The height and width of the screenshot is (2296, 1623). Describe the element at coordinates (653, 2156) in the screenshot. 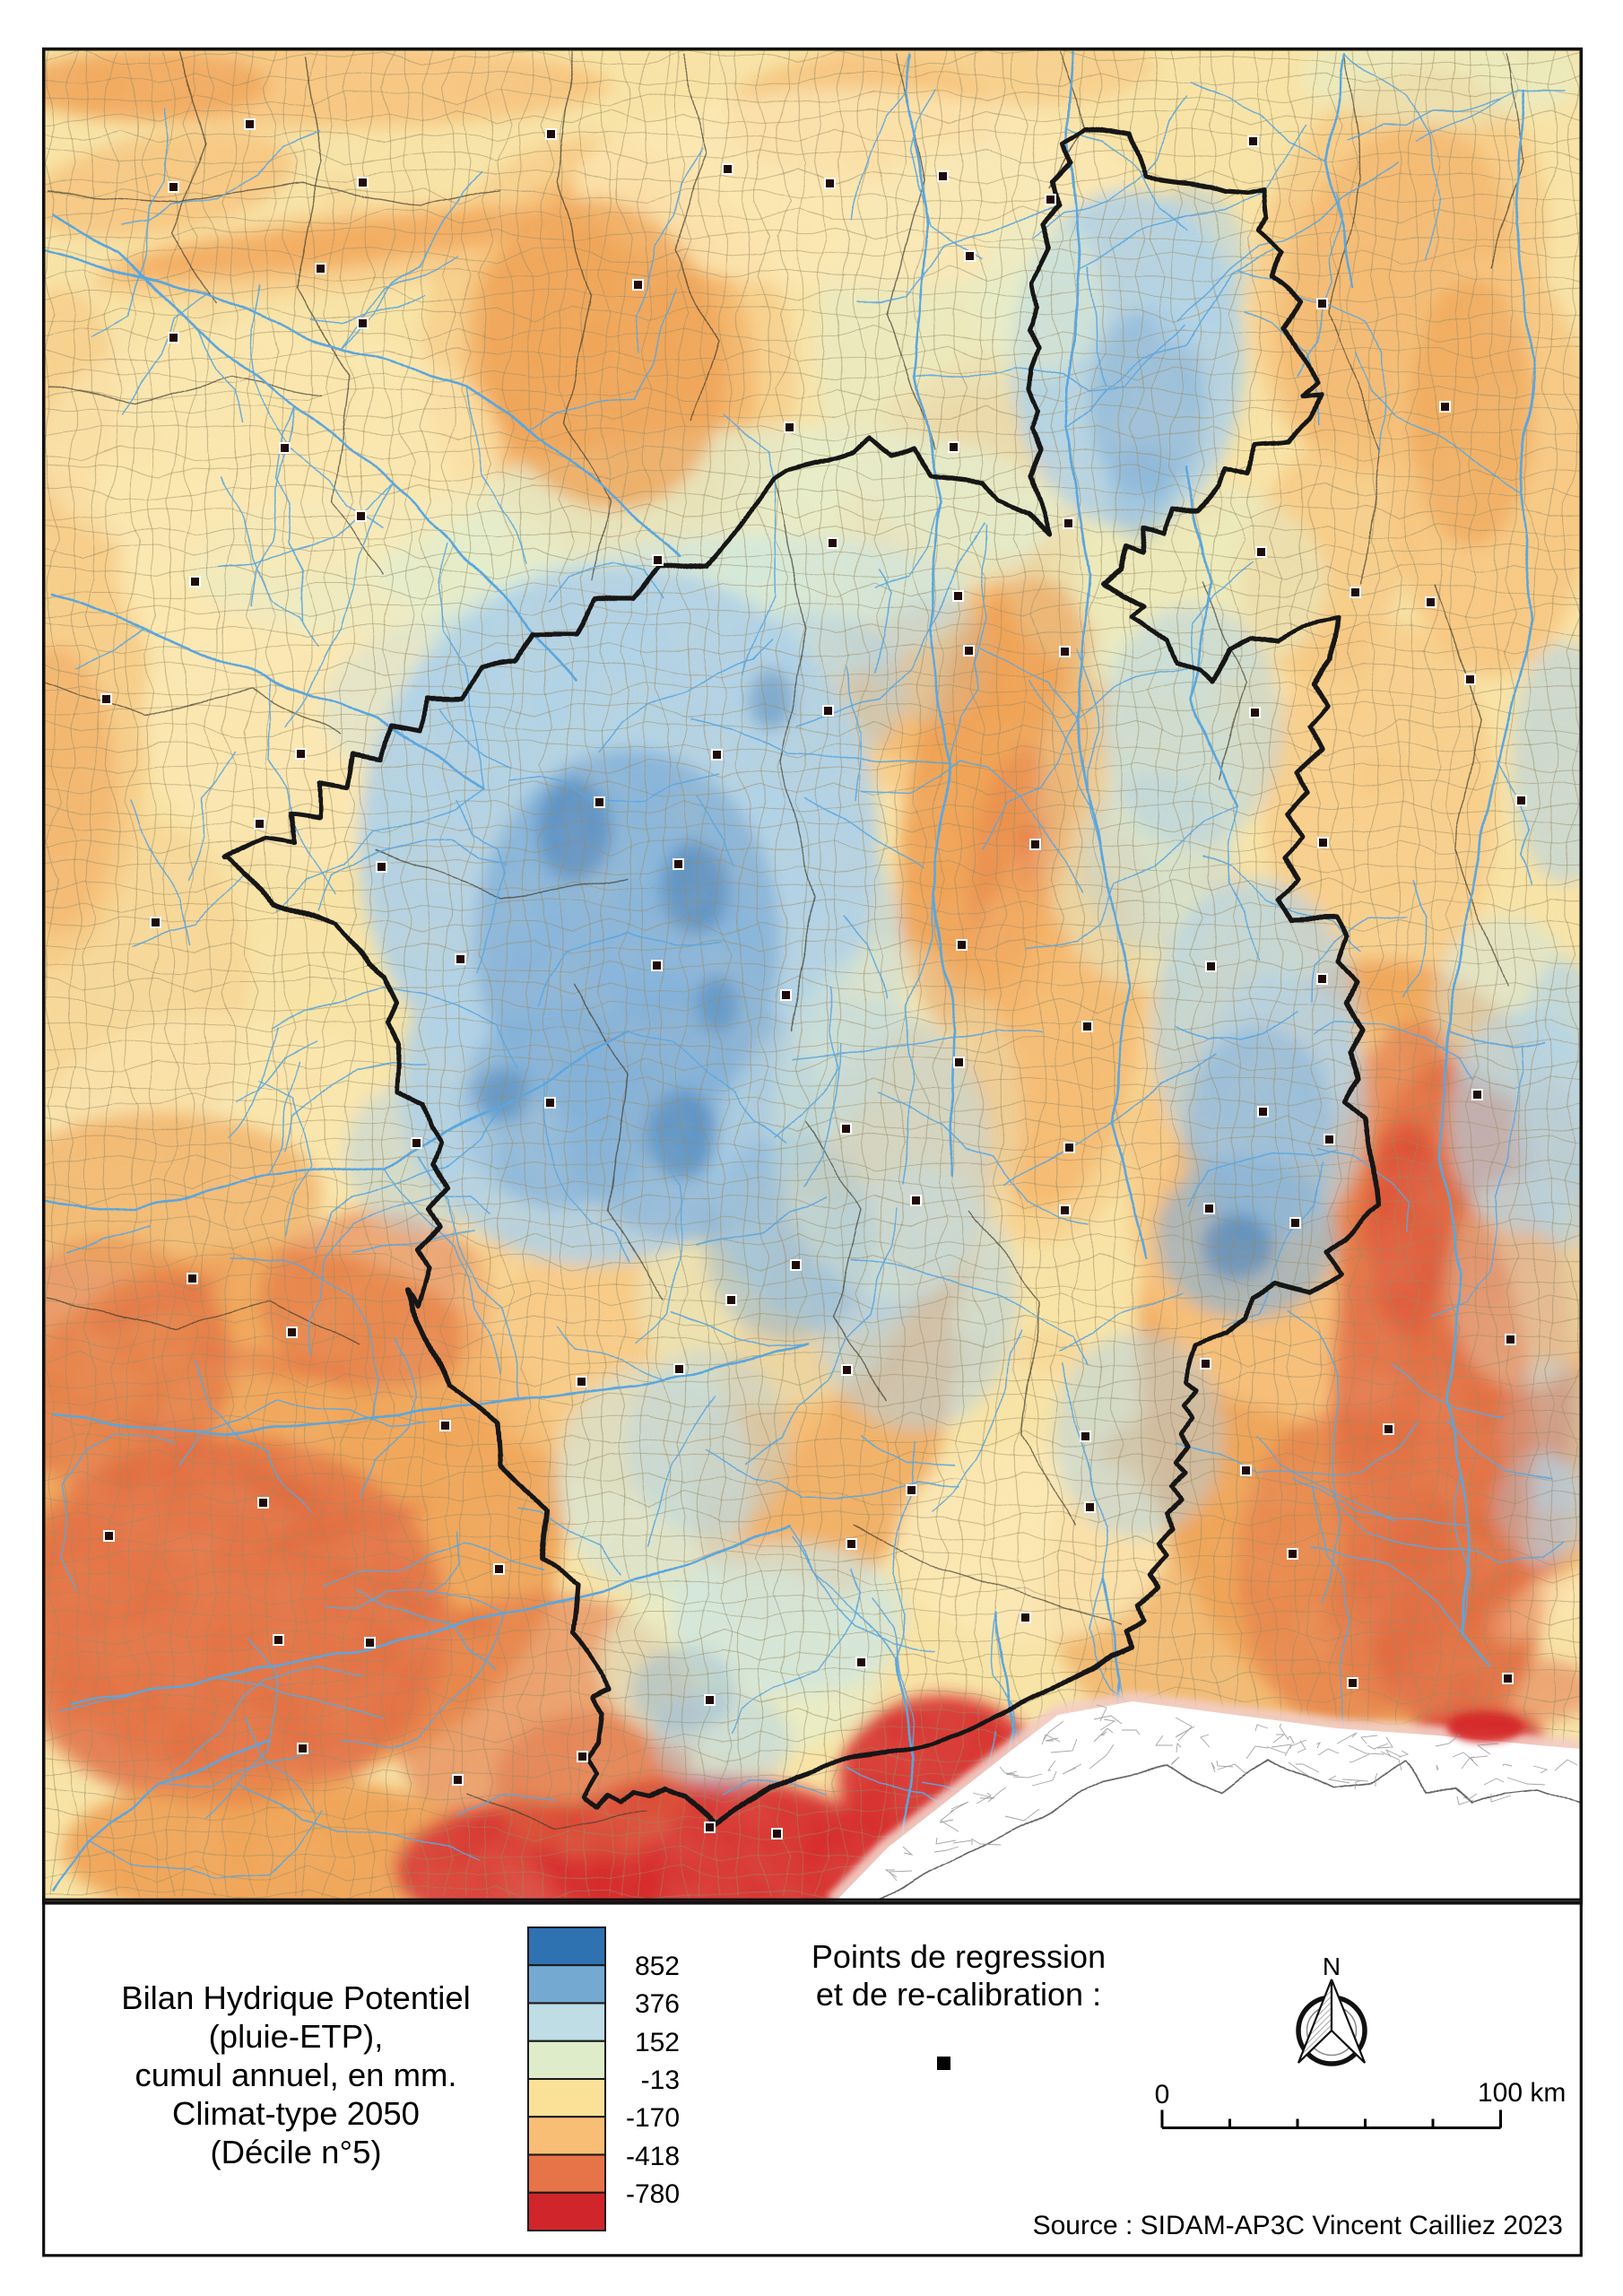

I see `svg-text: -418` at that location.